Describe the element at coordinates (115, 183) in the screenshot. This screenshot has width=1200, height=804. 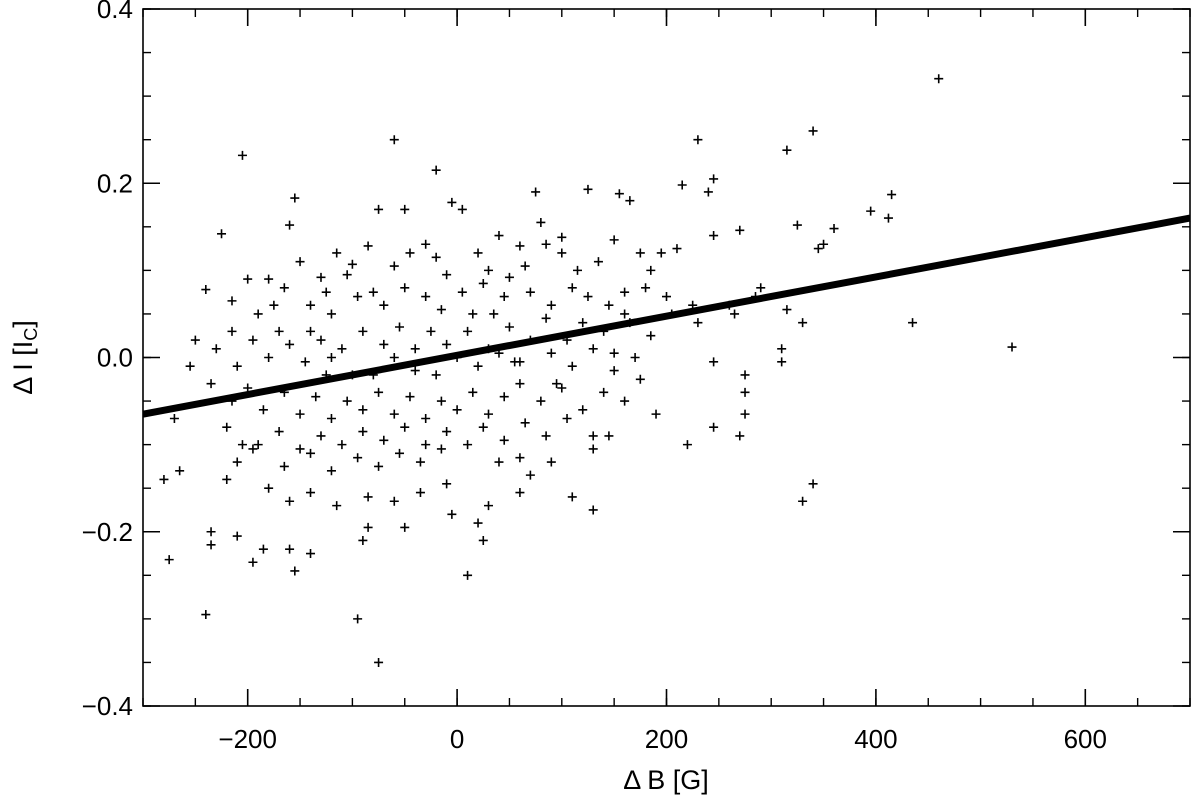
I see `y-tick-label: 0.2` at that location.